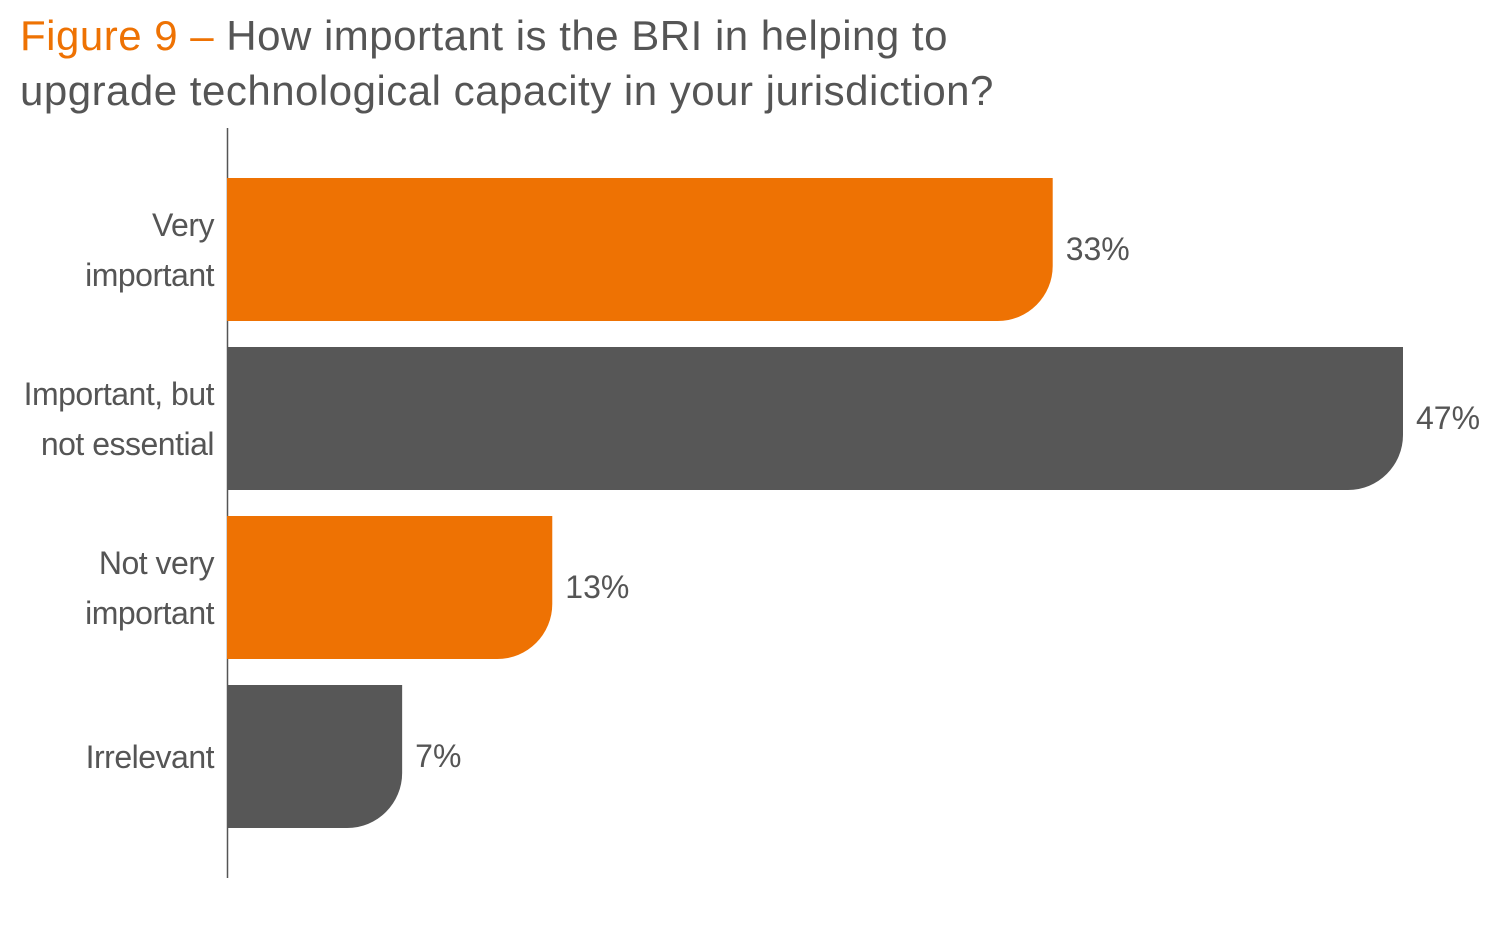 This screenshot has width=1500, height=939. I want to click on value-label: 13%, so click(597, 587).